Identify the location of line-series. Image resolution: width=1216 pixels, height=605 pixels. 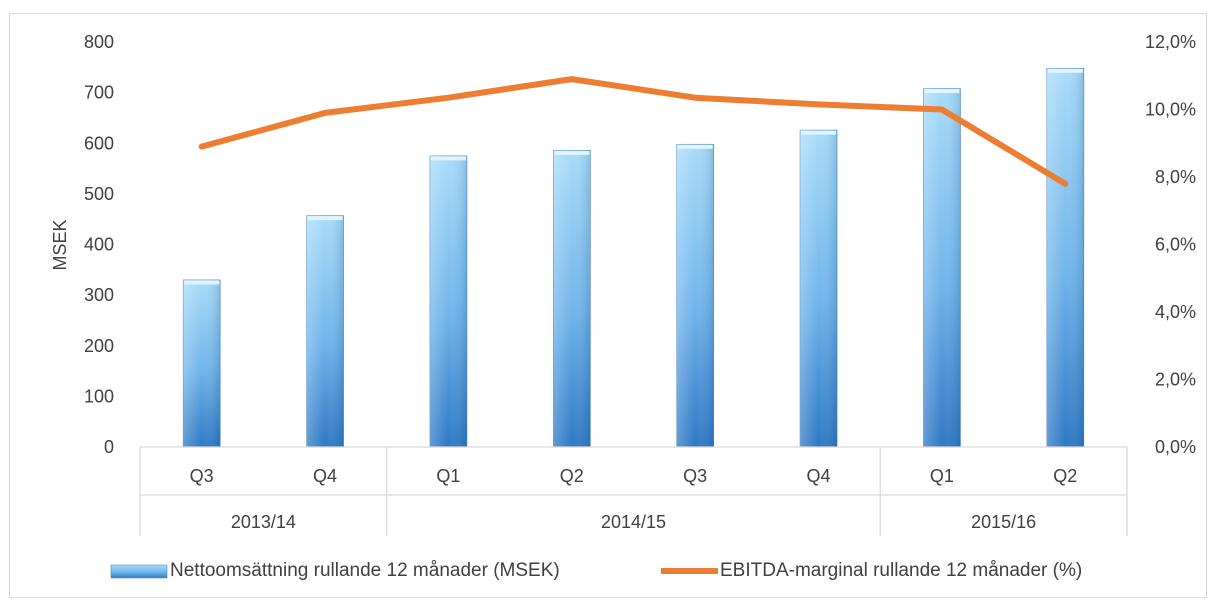
(633, 131).